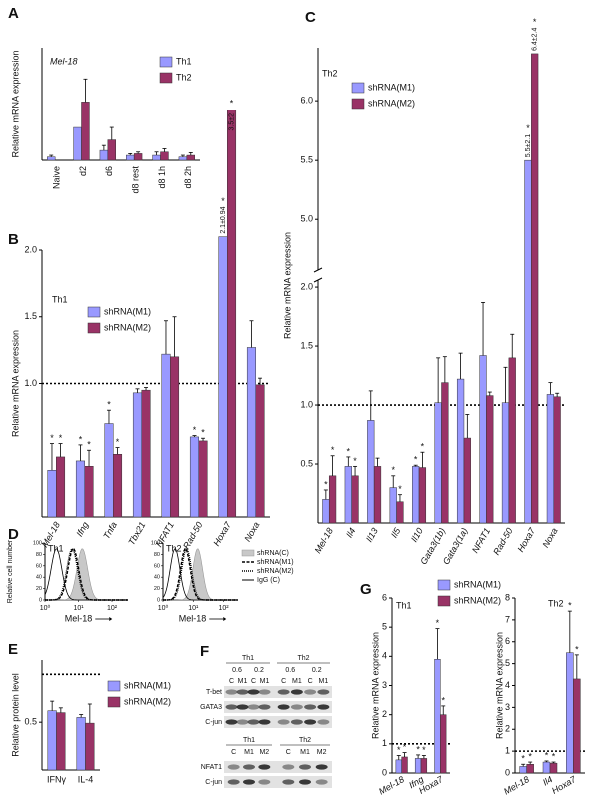 This screenshot has width=600, height=801. I want to click on histogram-curve, so click(200, 574).